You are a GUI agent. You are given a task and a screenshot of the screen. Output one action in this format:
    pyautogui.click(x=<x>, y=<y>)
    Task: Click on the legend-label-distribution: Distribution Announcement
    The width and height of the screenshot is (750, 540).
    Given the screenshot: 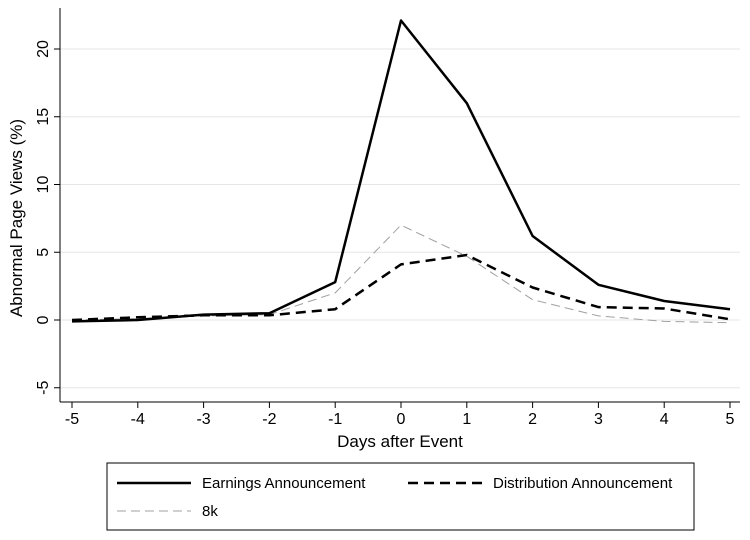 What is the action you would take?
    pyautogui.click(x=583, y=483)
    